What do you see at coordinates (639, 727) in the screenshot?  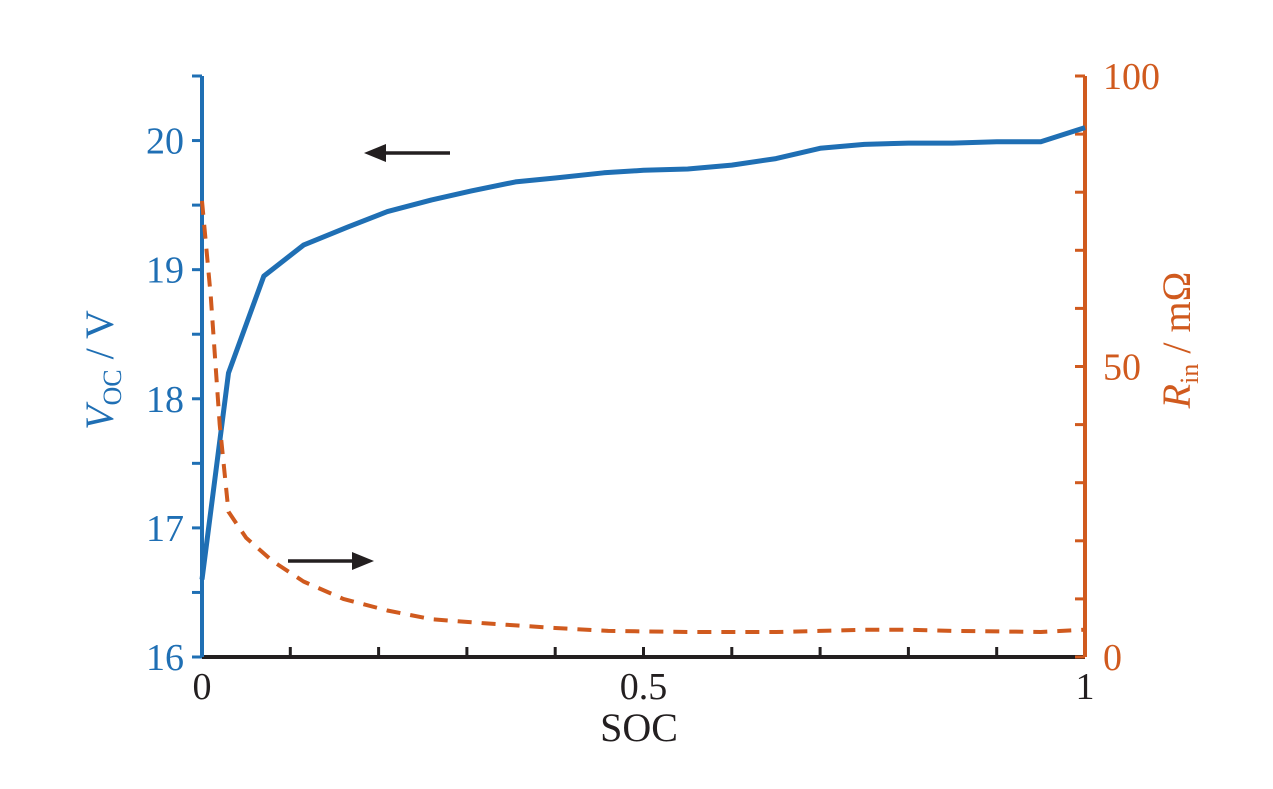 I see `x-axis-label: SOC` at bounding box center [639, 727].